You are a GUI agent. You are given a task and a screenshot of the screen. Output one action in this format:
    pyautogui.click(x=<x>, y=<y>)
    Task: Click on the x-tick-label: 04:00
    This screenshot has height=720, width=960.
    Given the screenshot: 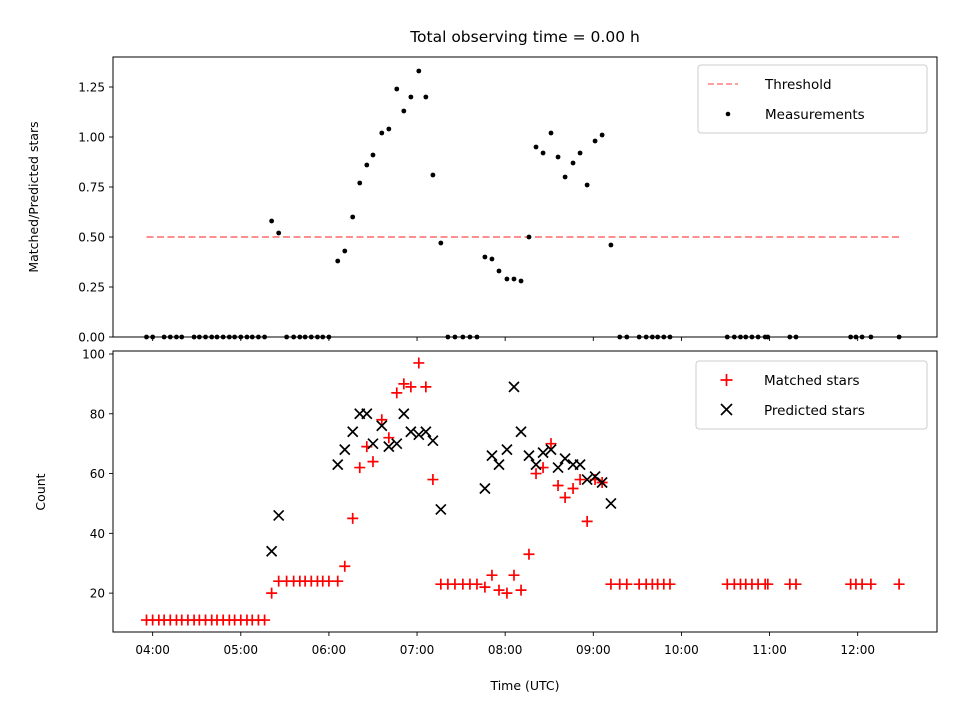 What is the action you would take?
    pyautogui.click(x=152, y=650)
    